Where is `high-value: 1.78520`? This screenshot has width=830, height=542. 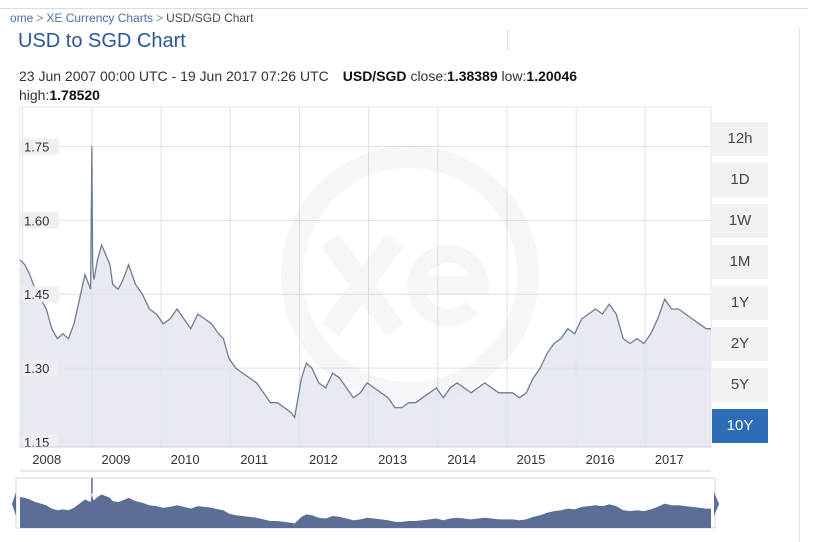
high-value: 1.78520 is located at coordinates (74, 95).